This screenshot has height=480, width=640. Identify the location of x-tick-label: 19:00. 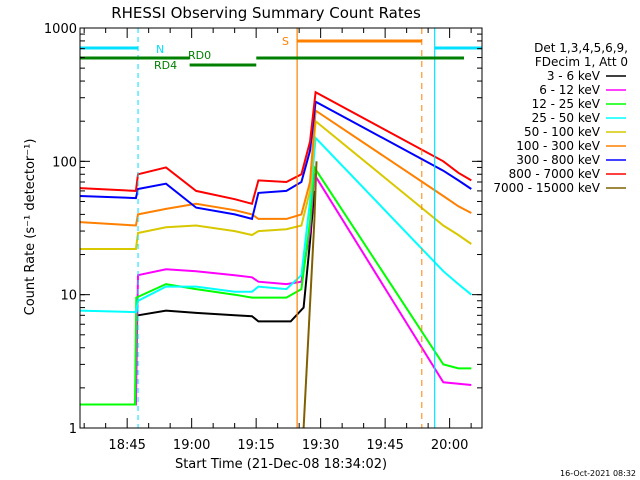
(191, 445).